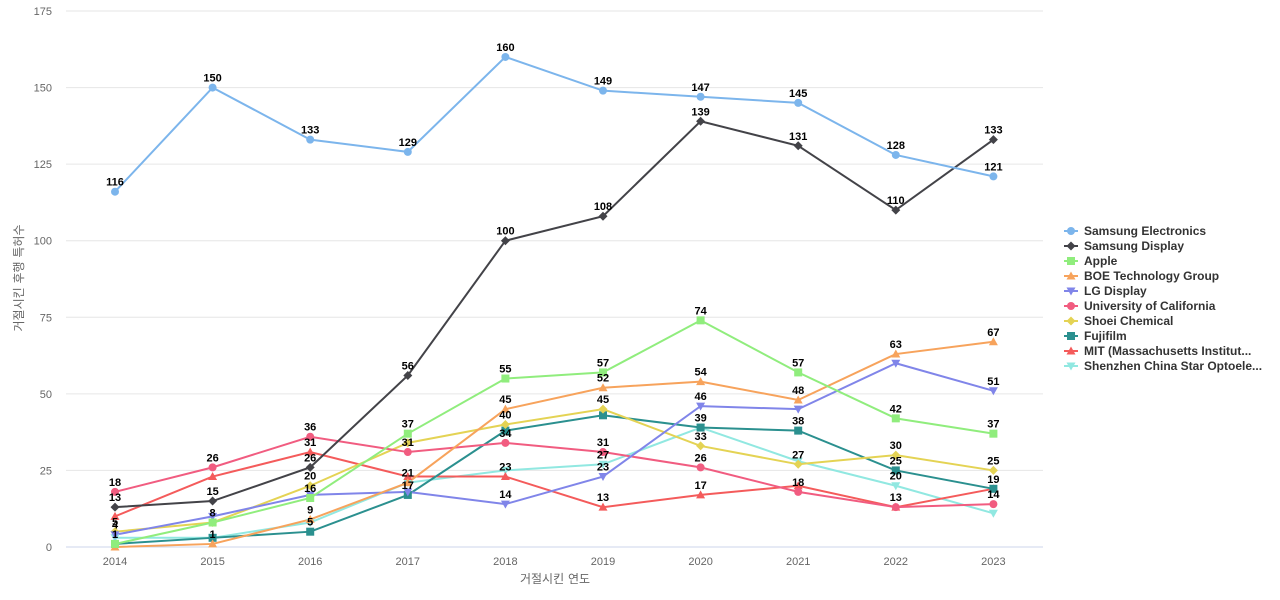  What do you see at coordinates (43, 12) in the screenshot?
I see `y-tick-label: 175` at bounding box center [43, 12].